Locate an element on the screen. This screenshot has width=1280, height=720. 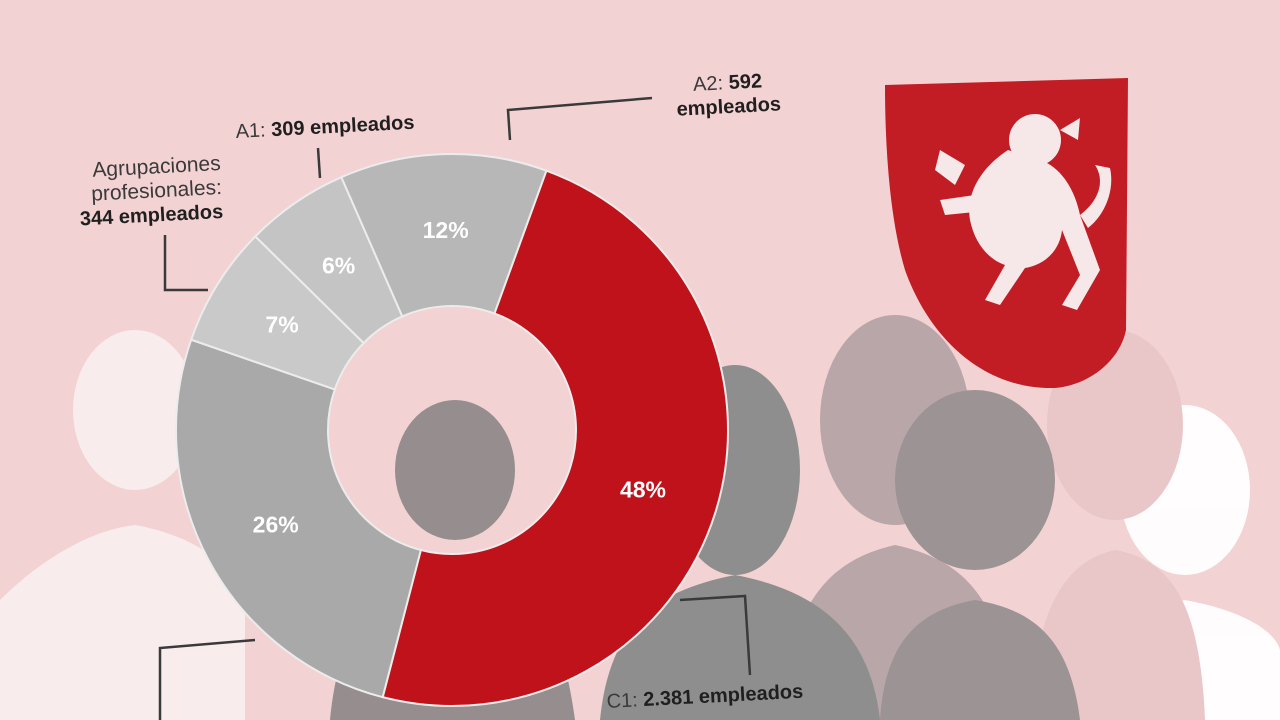
label-a1-category: A1: is located at coordinates (251, 131).